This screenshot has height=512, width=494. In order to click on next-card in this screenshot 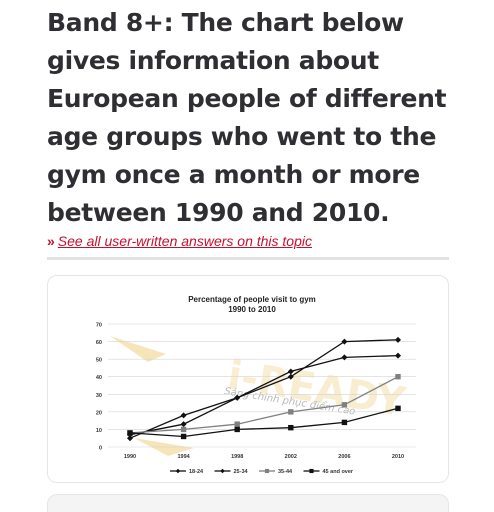, I will do `click(248, 503)`.